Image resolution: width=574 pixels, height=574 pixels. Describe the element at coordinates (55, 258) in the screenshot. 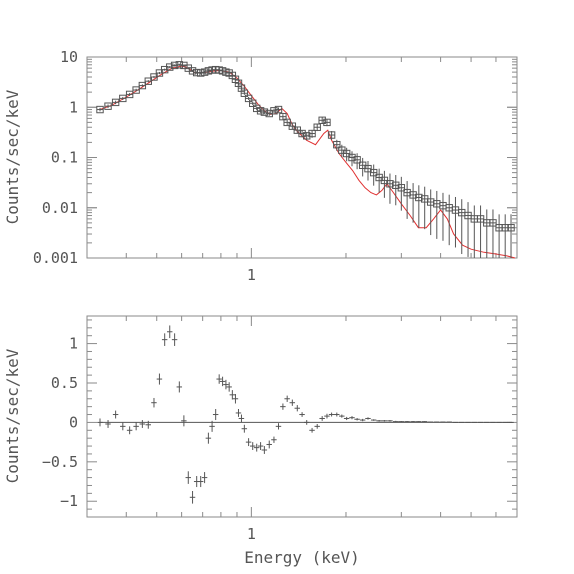

I see `y-tick-label: 0.001` at that location.